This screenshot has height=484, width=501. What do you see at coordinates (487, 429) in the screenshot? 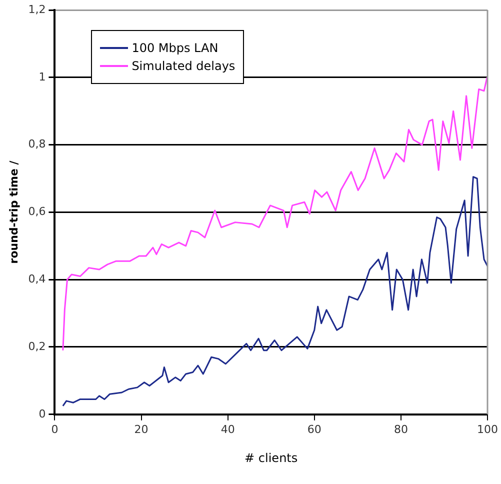
I see `x-tick-label: 100` at bounding box center [487, 429].